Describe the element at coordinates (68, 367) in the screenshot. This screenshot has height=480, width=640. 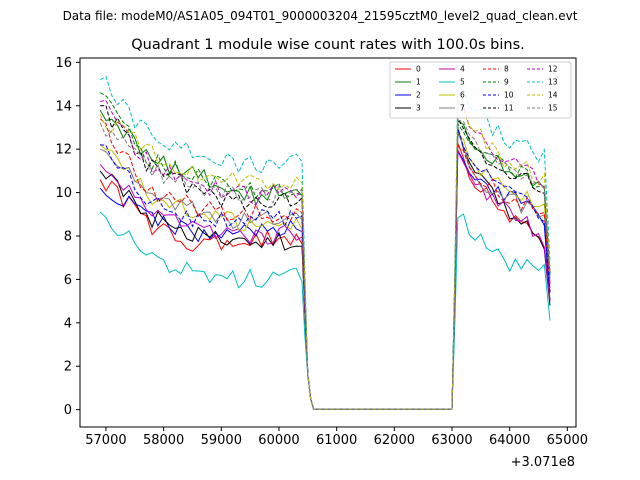
I see `y-tick-label: 2` at that location.